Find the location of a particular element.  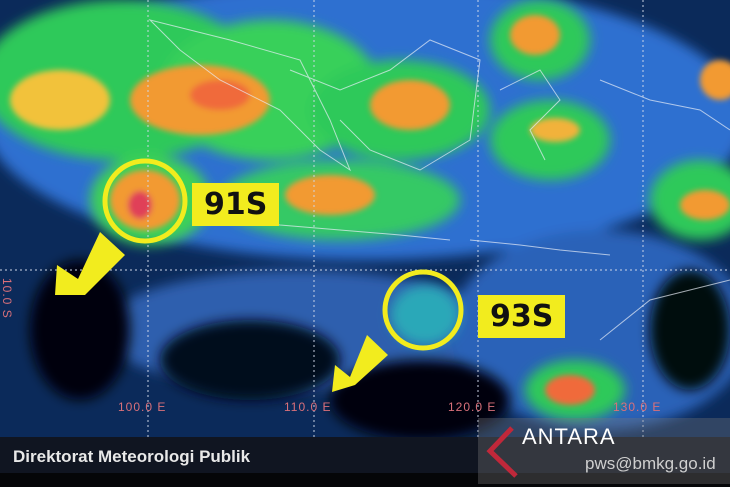

antara-watermark is located at coordinates (604, 451).